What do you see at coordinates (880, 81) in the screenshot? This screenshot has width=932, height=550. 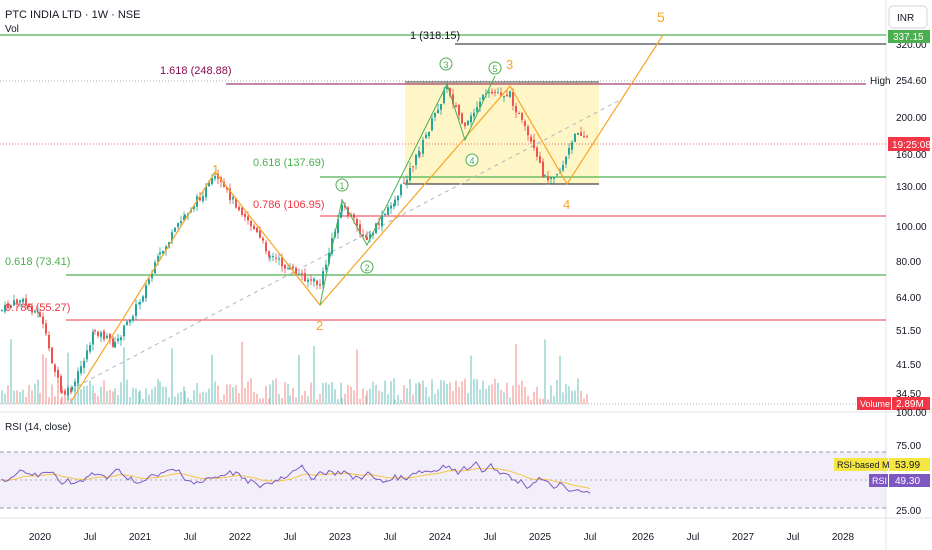 I see `svg-text: High` at bounding box center [880, 81].